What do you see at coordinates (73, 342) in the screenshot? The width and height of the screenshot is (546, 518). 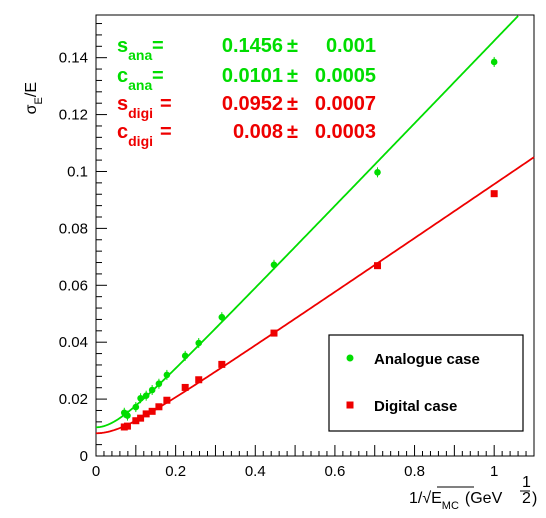 I see `y-tick-label: 0.04` at bounding box center [73, 342].